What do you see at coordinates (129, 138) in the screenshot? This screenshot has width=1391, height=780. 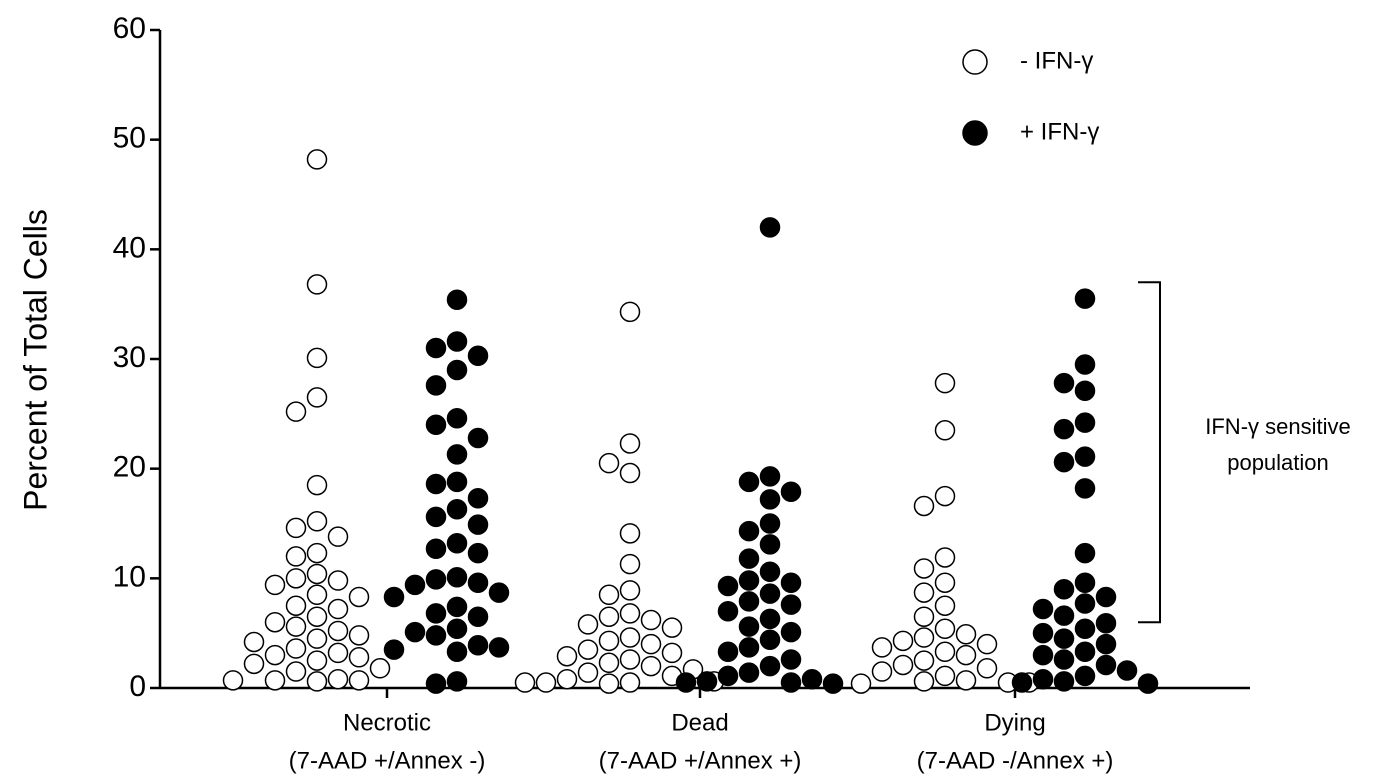 I see `y-tick-label: 50` at bounding box center [129, 138].